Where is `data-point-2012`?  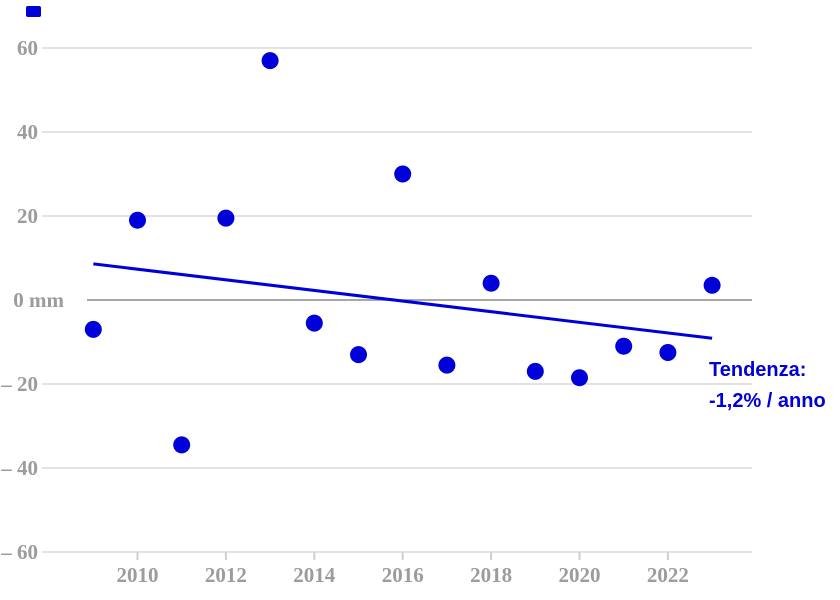
data-point-2012 is located at coordinates (226, 218).